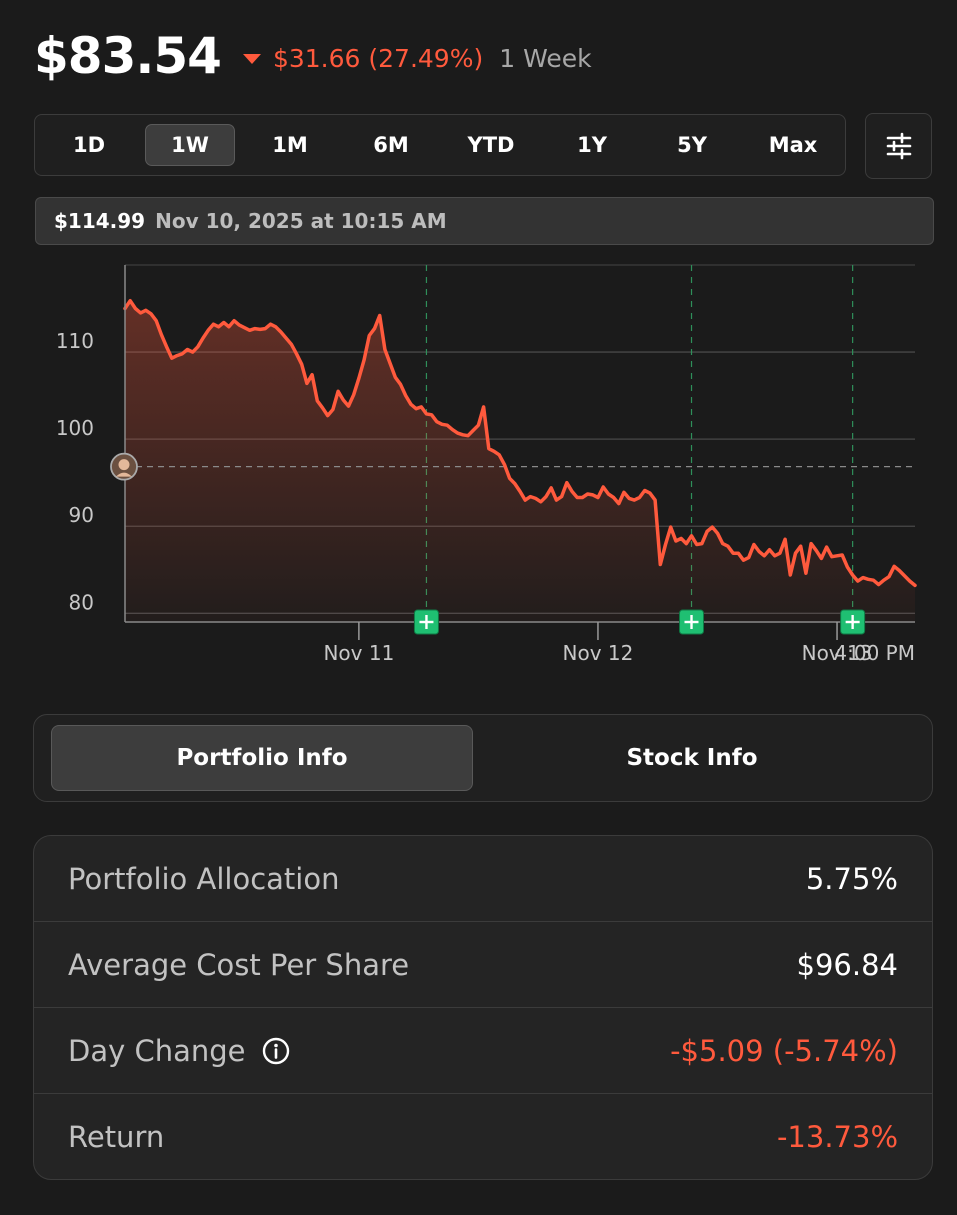 The height and width of the screenshot is (1215, 957). Describe the element at coordinates (692, 145) in the screenshot. I see `range-5y: 5Y` at that location.